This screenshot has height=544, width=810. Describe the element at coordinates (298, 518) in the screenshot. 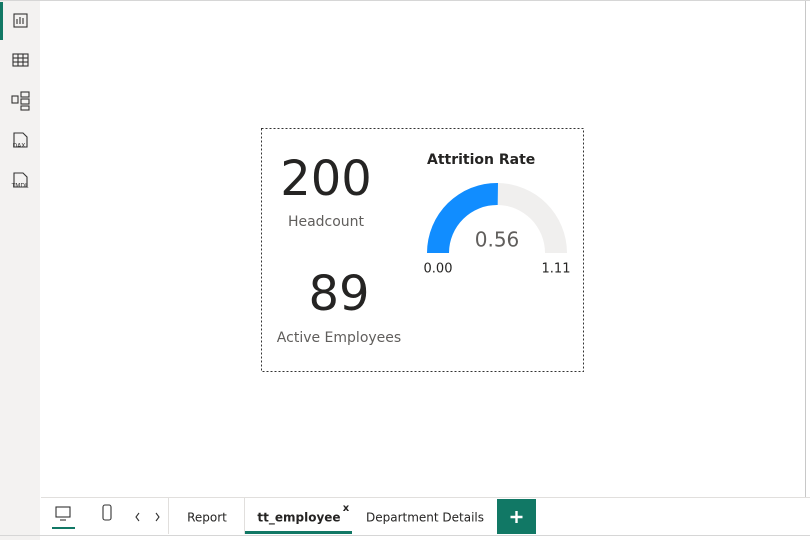

I see `page-tab: tt_employee` at that location.